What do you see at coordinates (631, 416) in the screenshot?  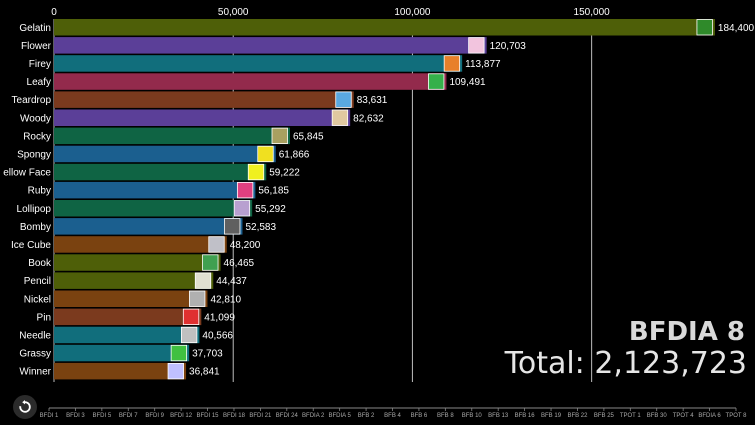 I see `timeline-label: TPOT 1` at bounding box center [631, 416].